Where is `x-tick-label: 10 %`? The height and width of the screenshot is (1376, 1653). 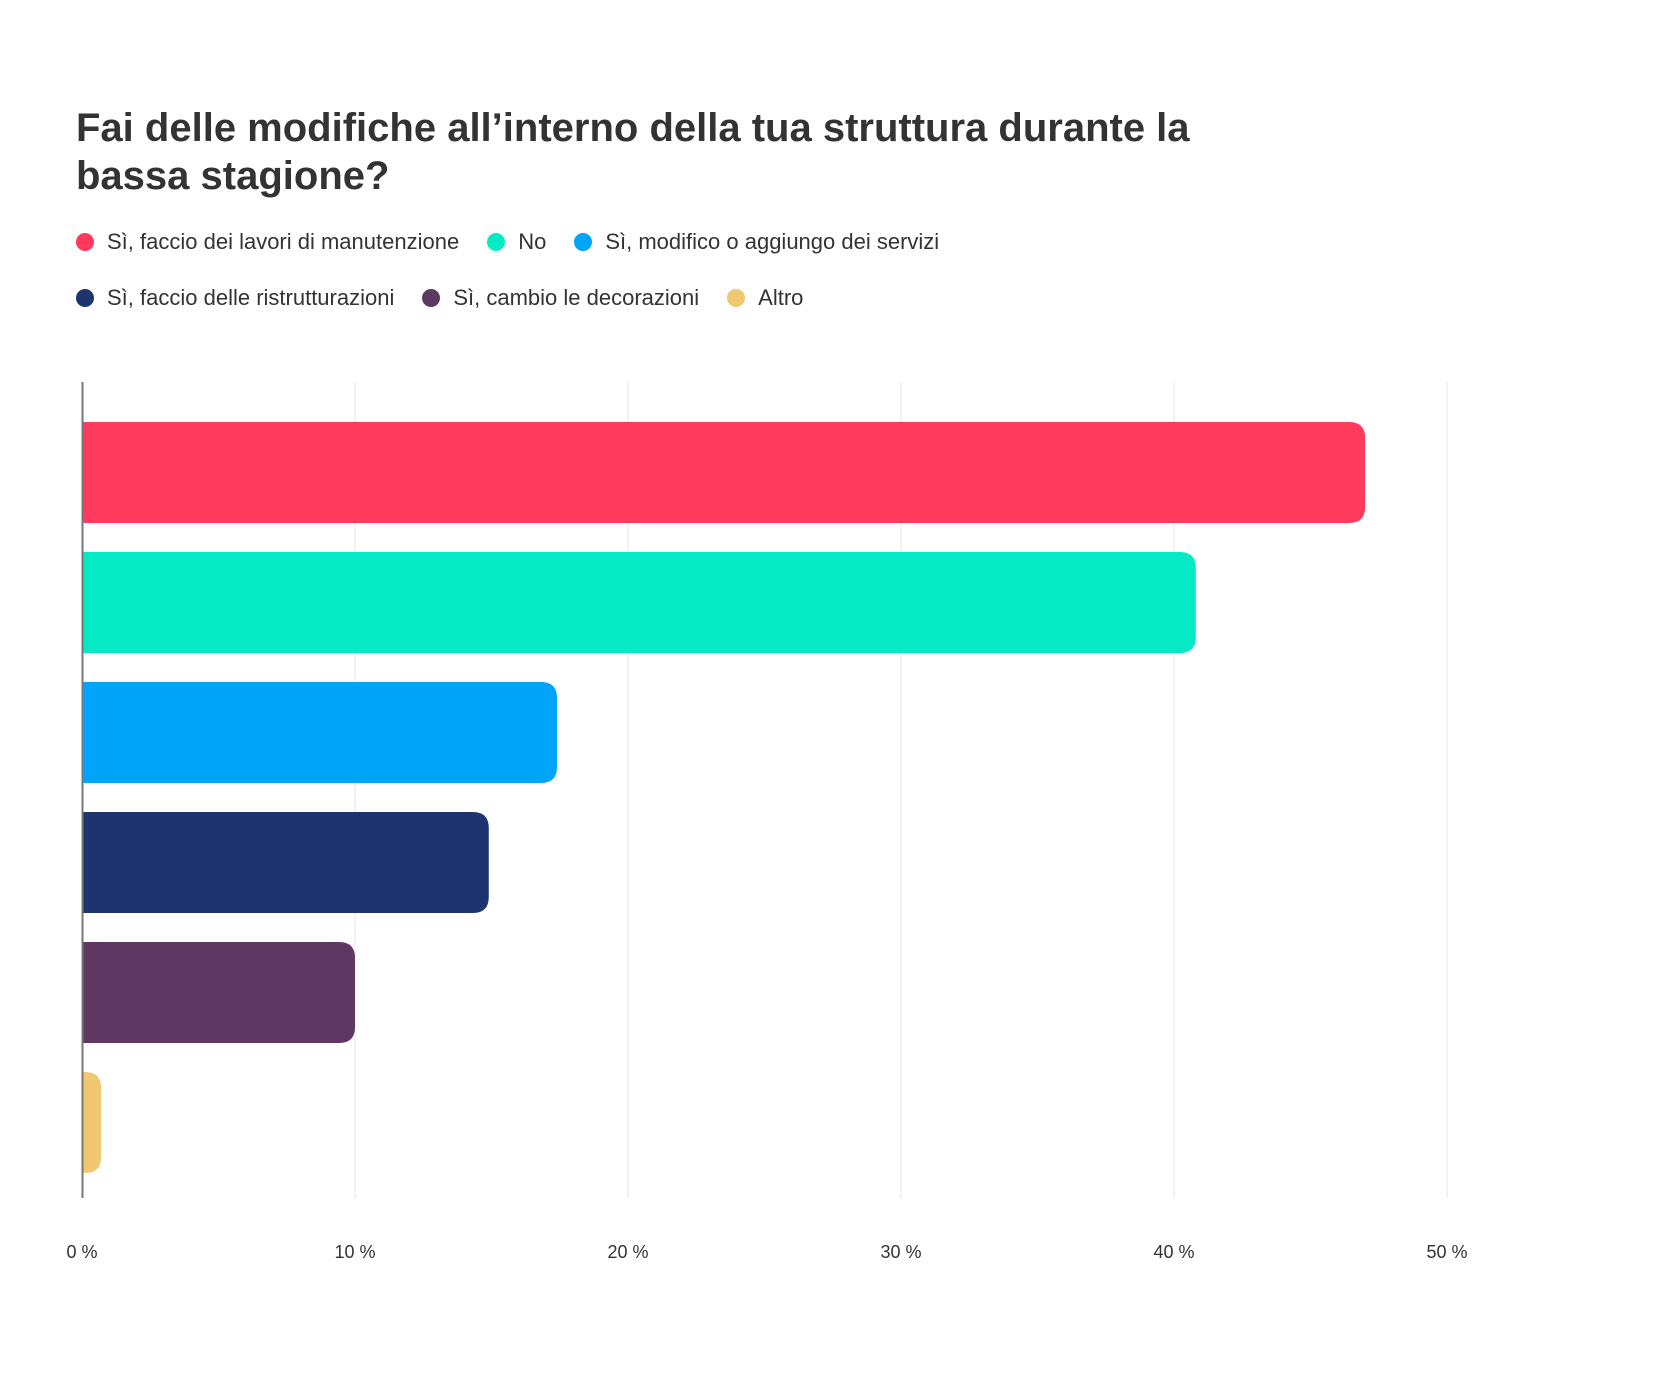
x-tick-label: 10 % is located at coordinates (354, 1252).